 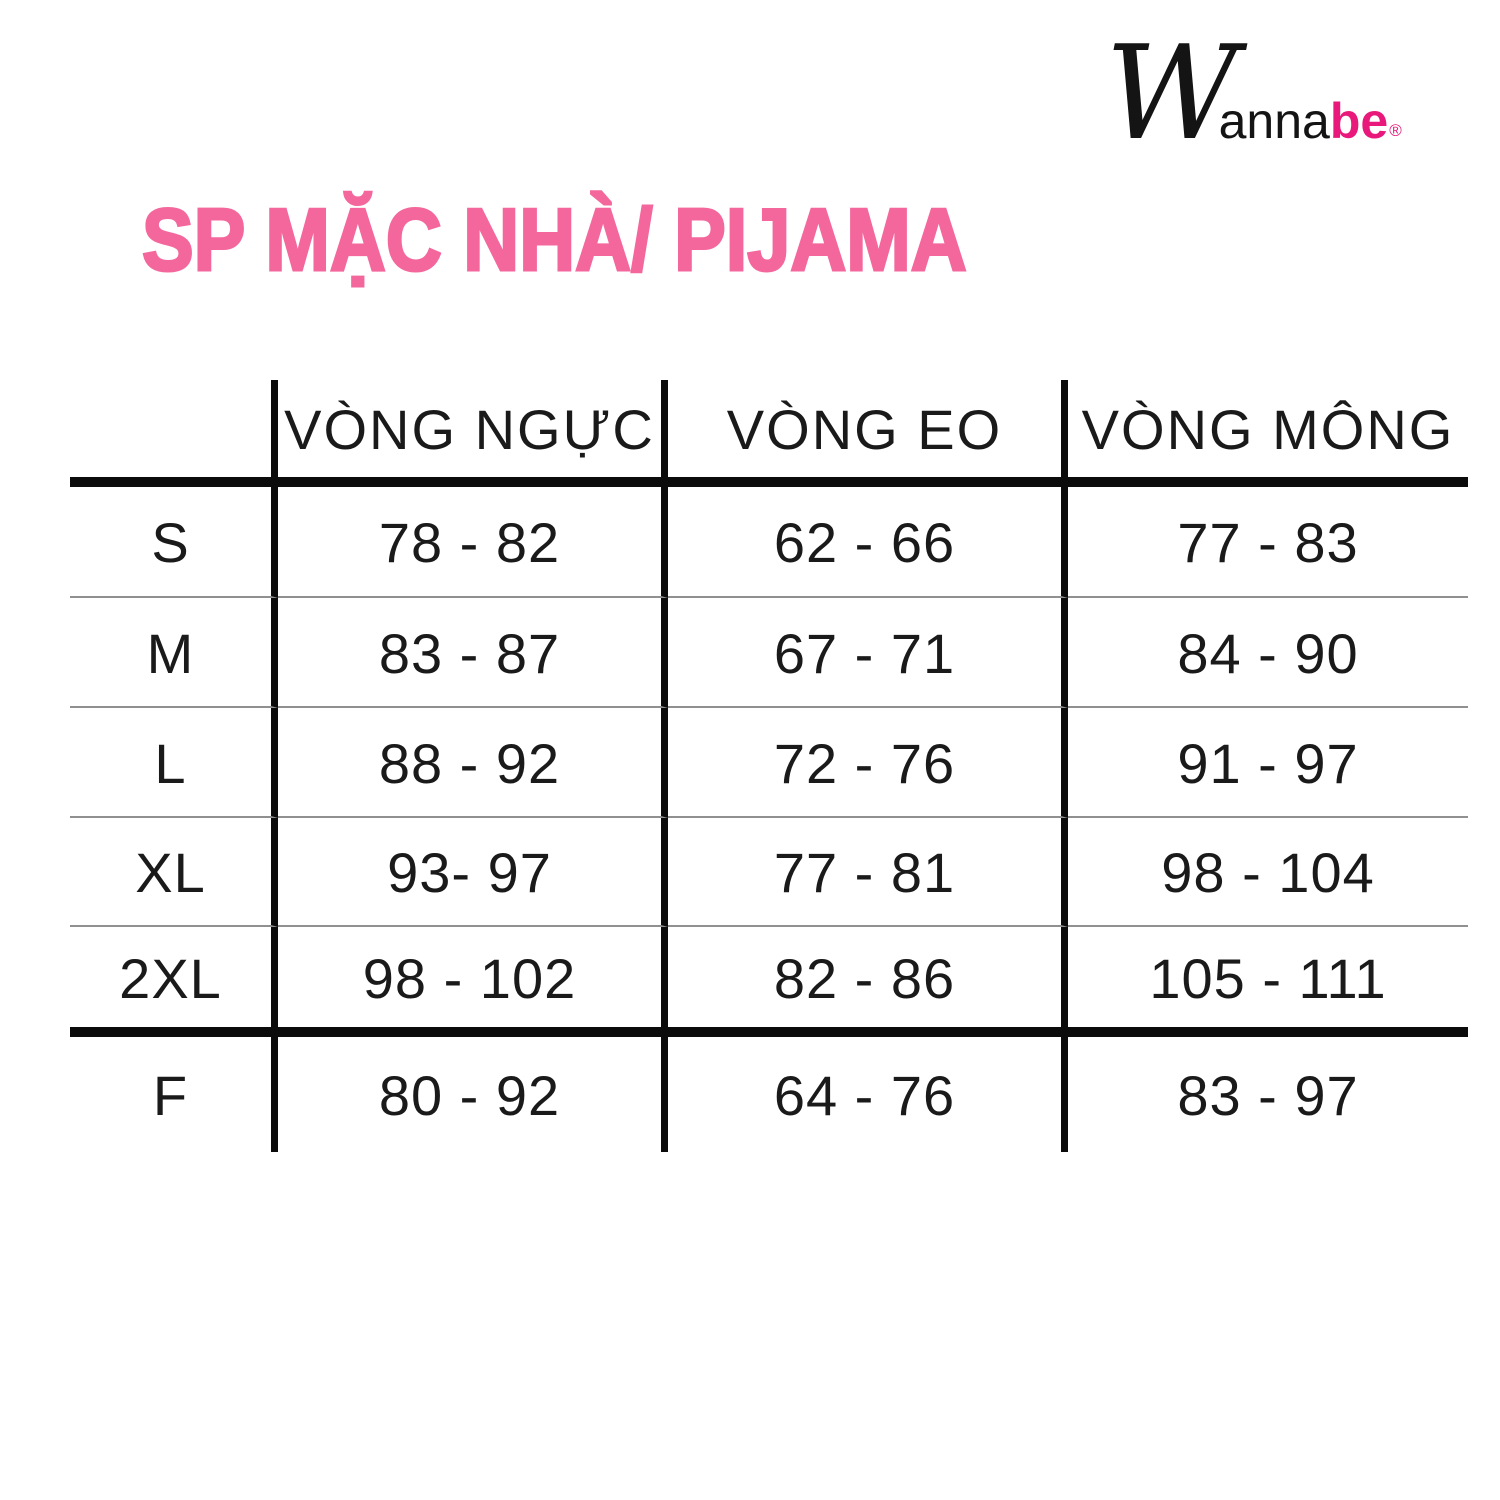 What do you see at coordinates (1268, 872) in the screenshot?
I see `hip-value: 98 - 104` at bounding box center [1268, 872].